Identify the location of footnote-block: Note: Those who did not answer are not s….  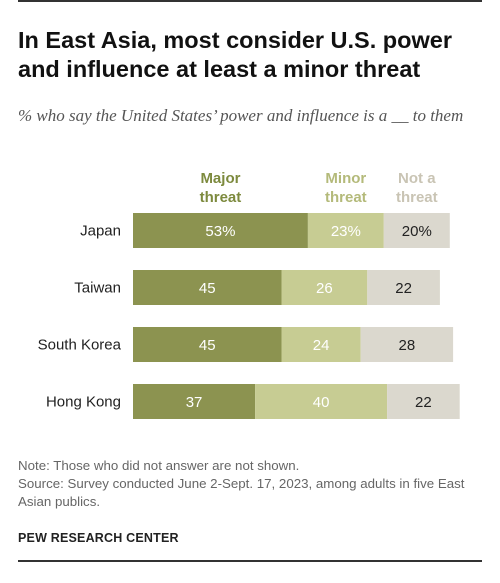
(253, 484).